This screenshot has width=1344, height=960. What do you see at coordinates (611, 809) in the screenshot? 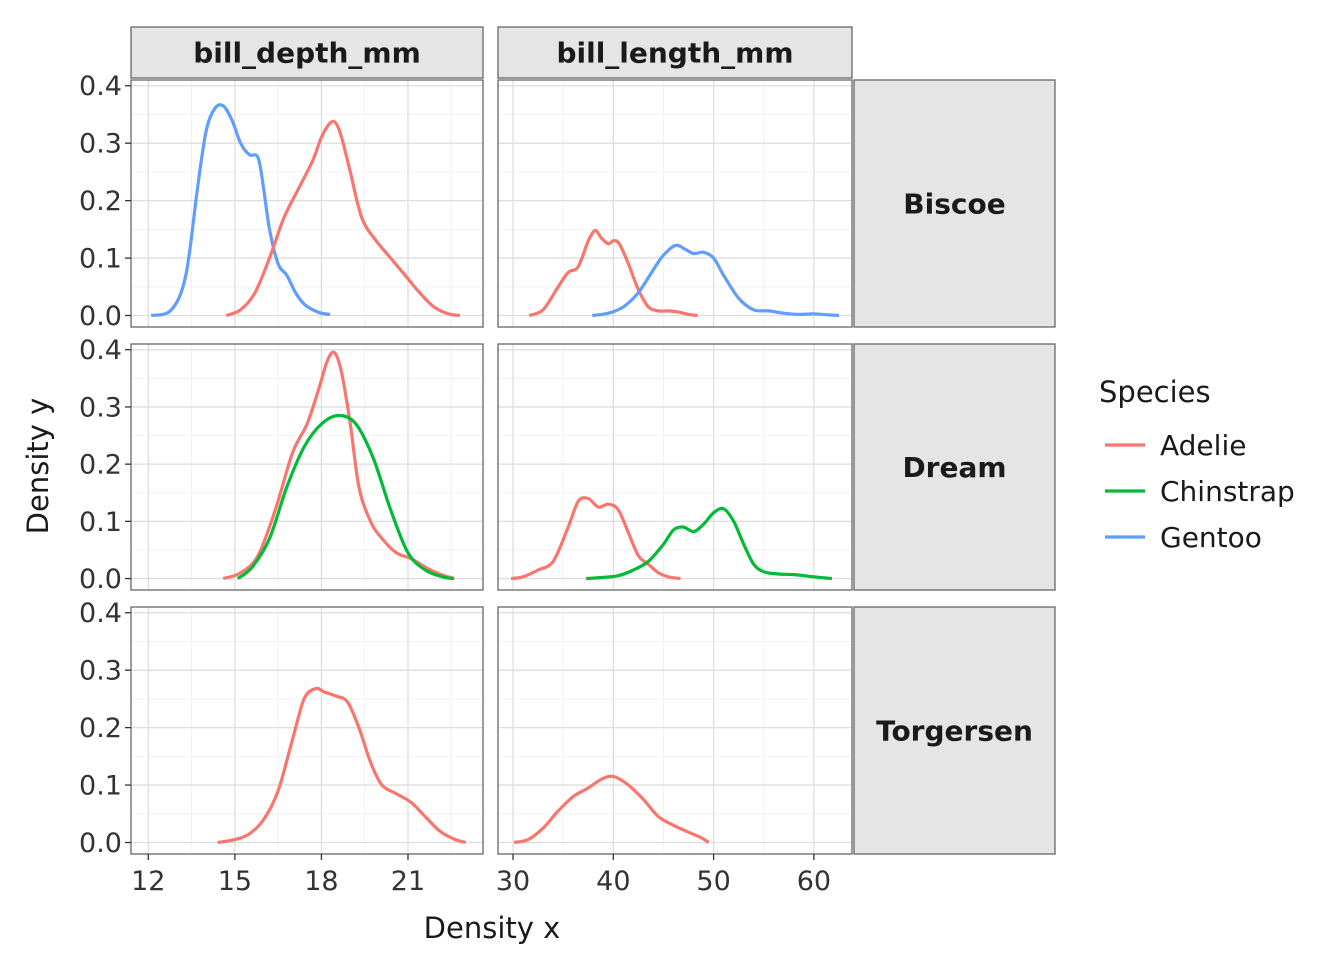
I see `density-curve-adelie-torgersen-bill-length-mm` at bounding box center [611, 809].